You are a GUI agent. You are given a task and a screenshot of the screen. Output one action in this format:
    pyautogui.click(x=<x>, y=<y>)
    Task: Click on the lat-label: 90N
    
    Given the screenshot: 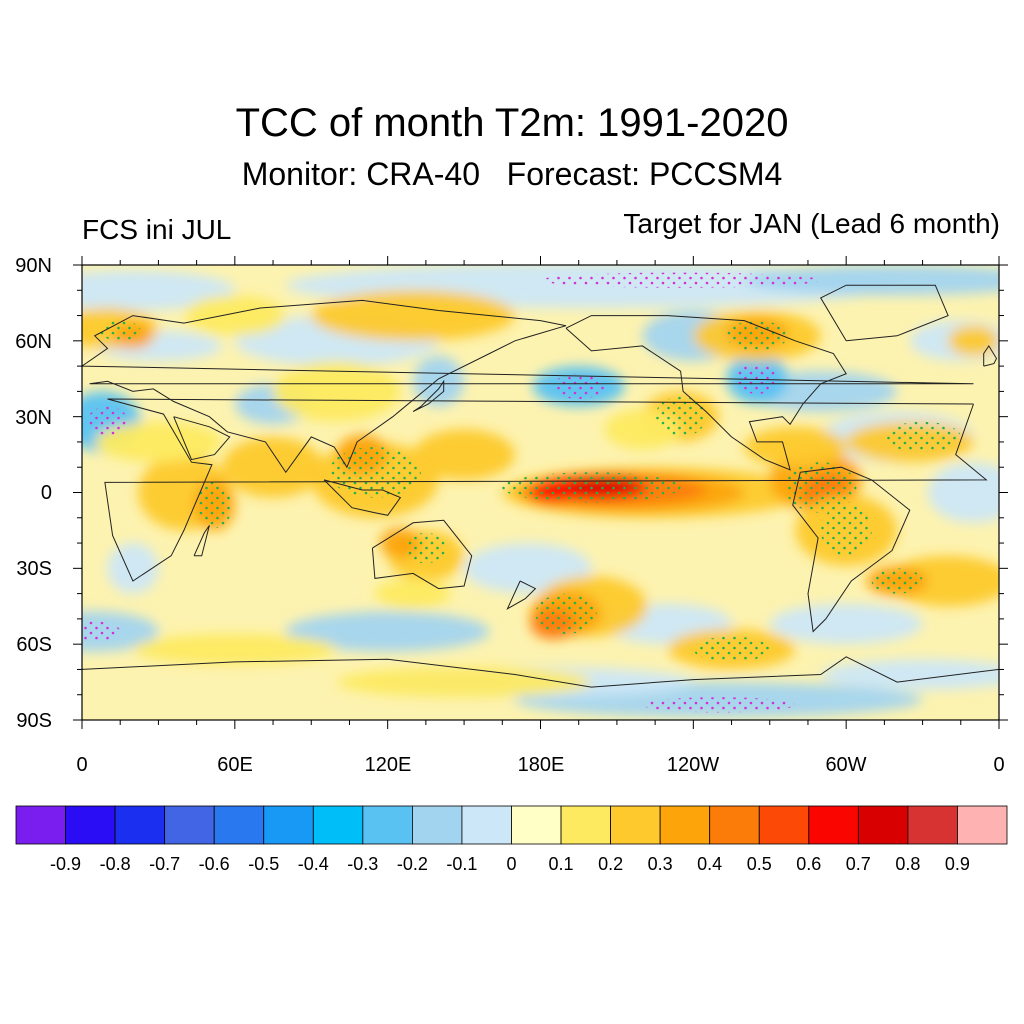 What is the action you would take?
    pyautogui.click(x=33, y=266)
    